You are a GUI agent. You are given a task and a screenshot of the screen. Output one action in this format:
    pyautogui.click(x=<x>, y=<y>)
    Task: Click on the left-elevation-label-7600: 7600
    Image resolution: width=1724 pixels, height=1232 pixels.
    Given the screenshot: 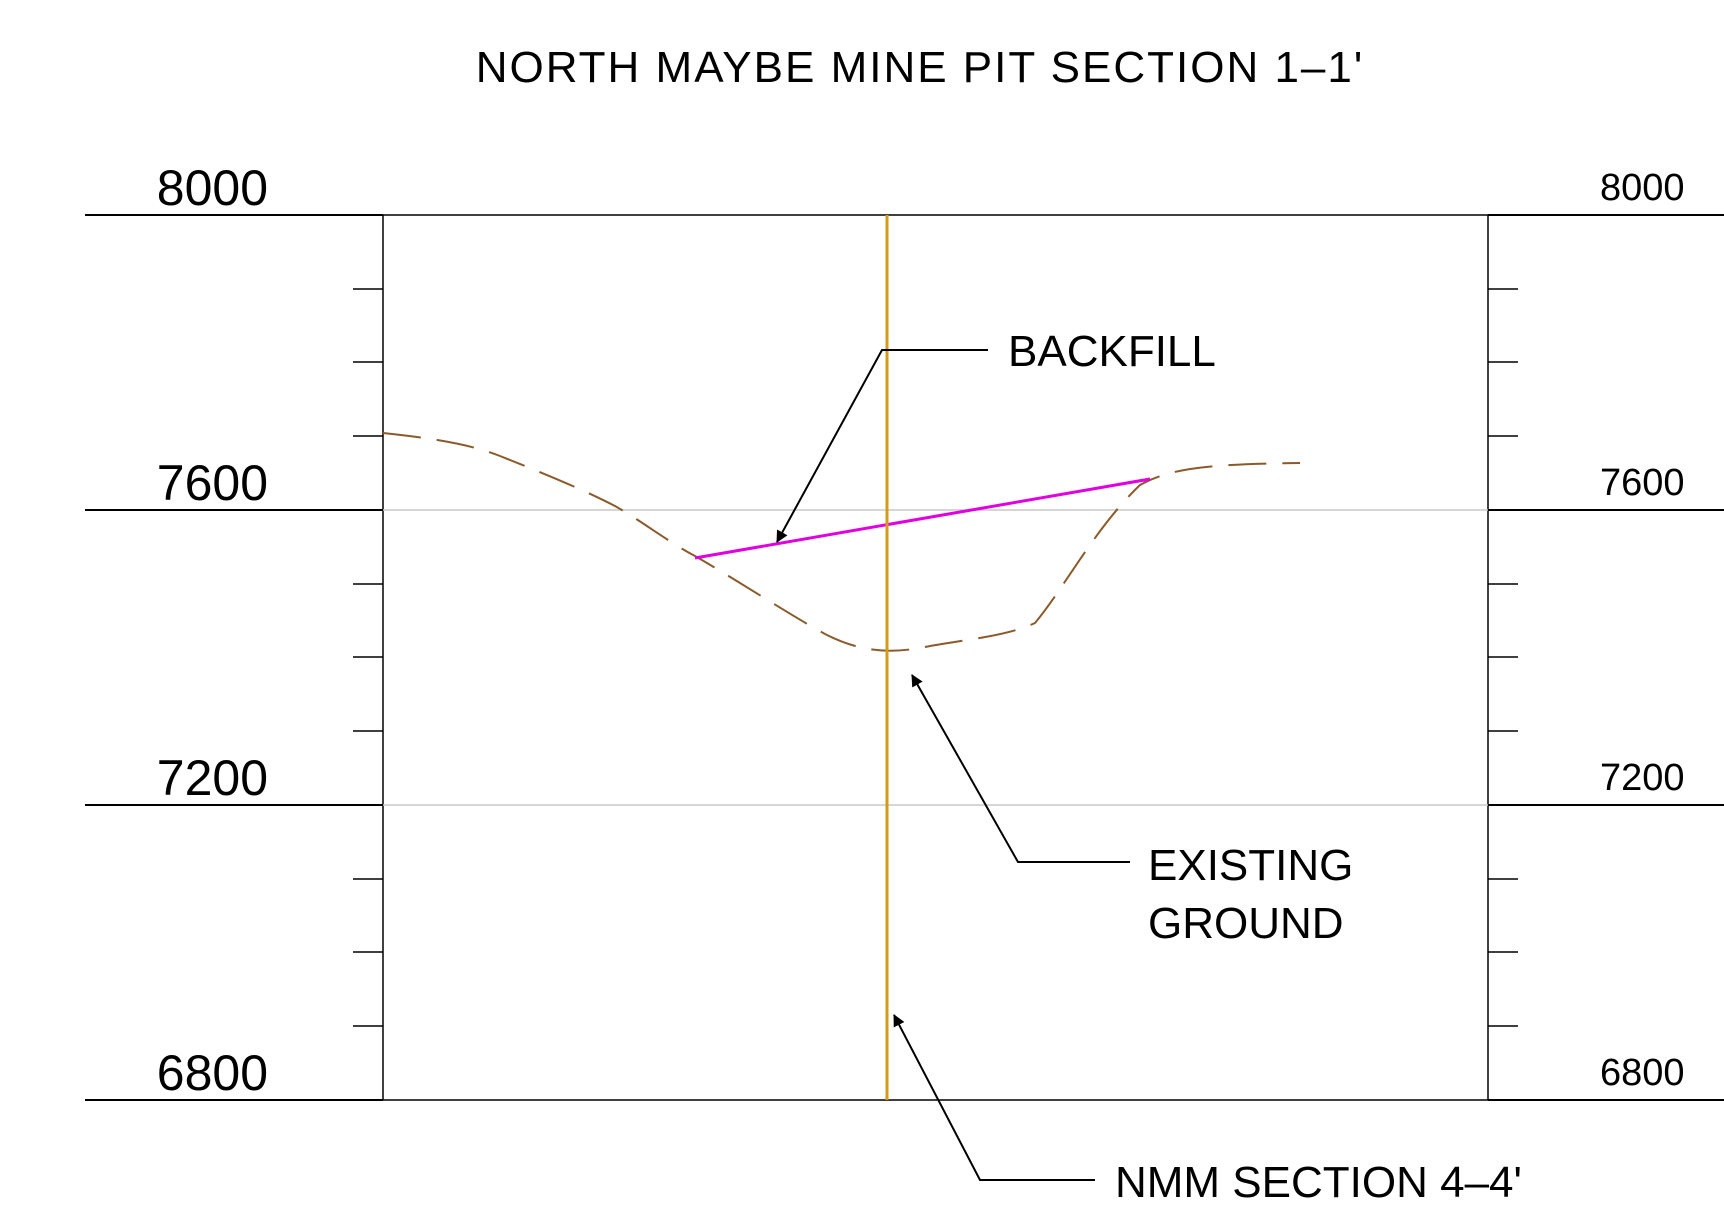 What is the action you would take?
    pyautogui.click(x=212, y=483)
    